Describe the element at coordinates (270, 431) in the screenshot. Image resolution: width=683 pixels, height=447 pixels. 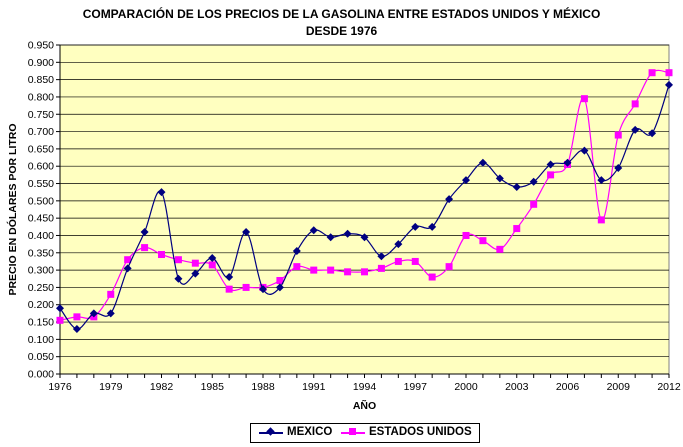
I see `diamond-marker-icon` at that location.